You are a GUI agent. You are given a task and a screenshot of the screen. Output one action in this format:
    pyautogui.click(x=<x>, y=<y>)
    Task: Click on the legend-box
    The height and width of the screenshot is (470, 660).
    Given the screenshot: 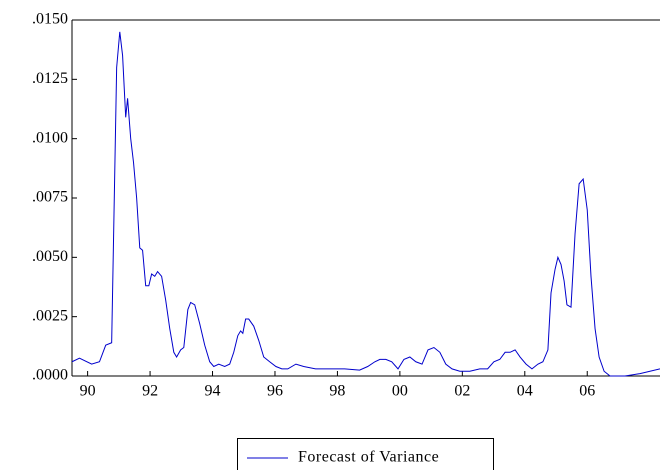 What is the action you would take?
    pyautogui.click(x=365, y=454)
    